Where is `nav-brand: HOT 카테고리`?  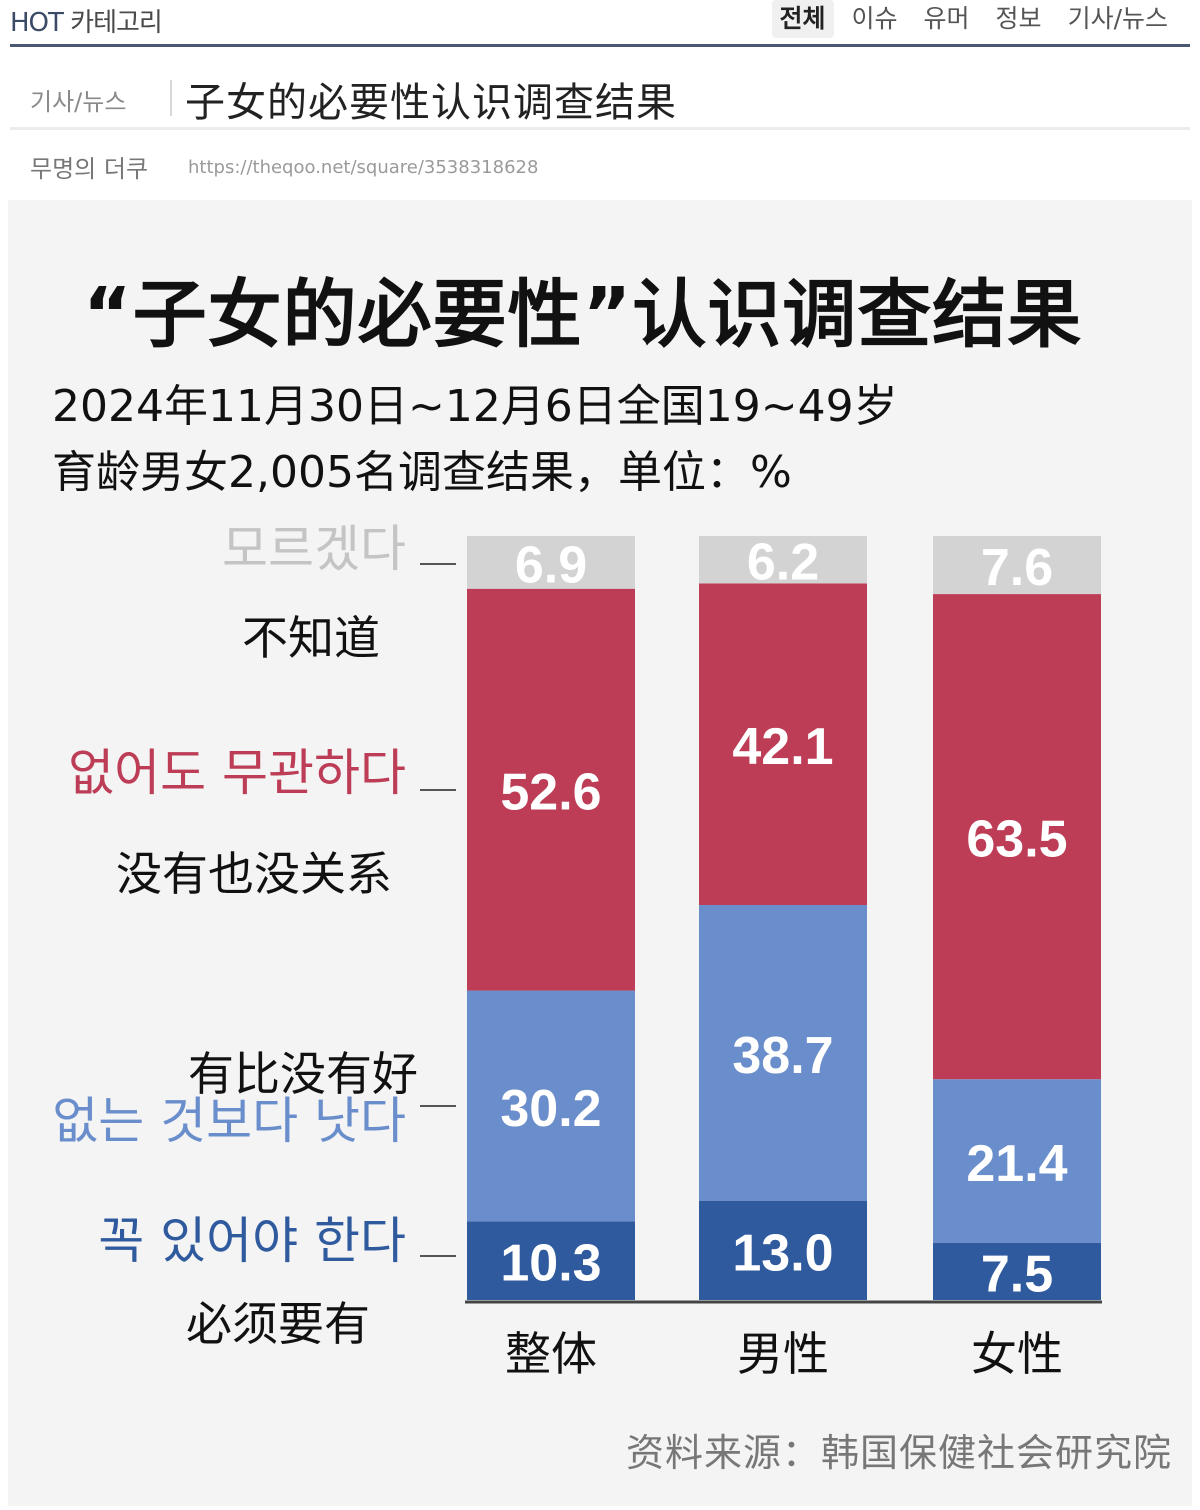
nav-brand: HOT 카테고리 is located at coordinates (86, 20).